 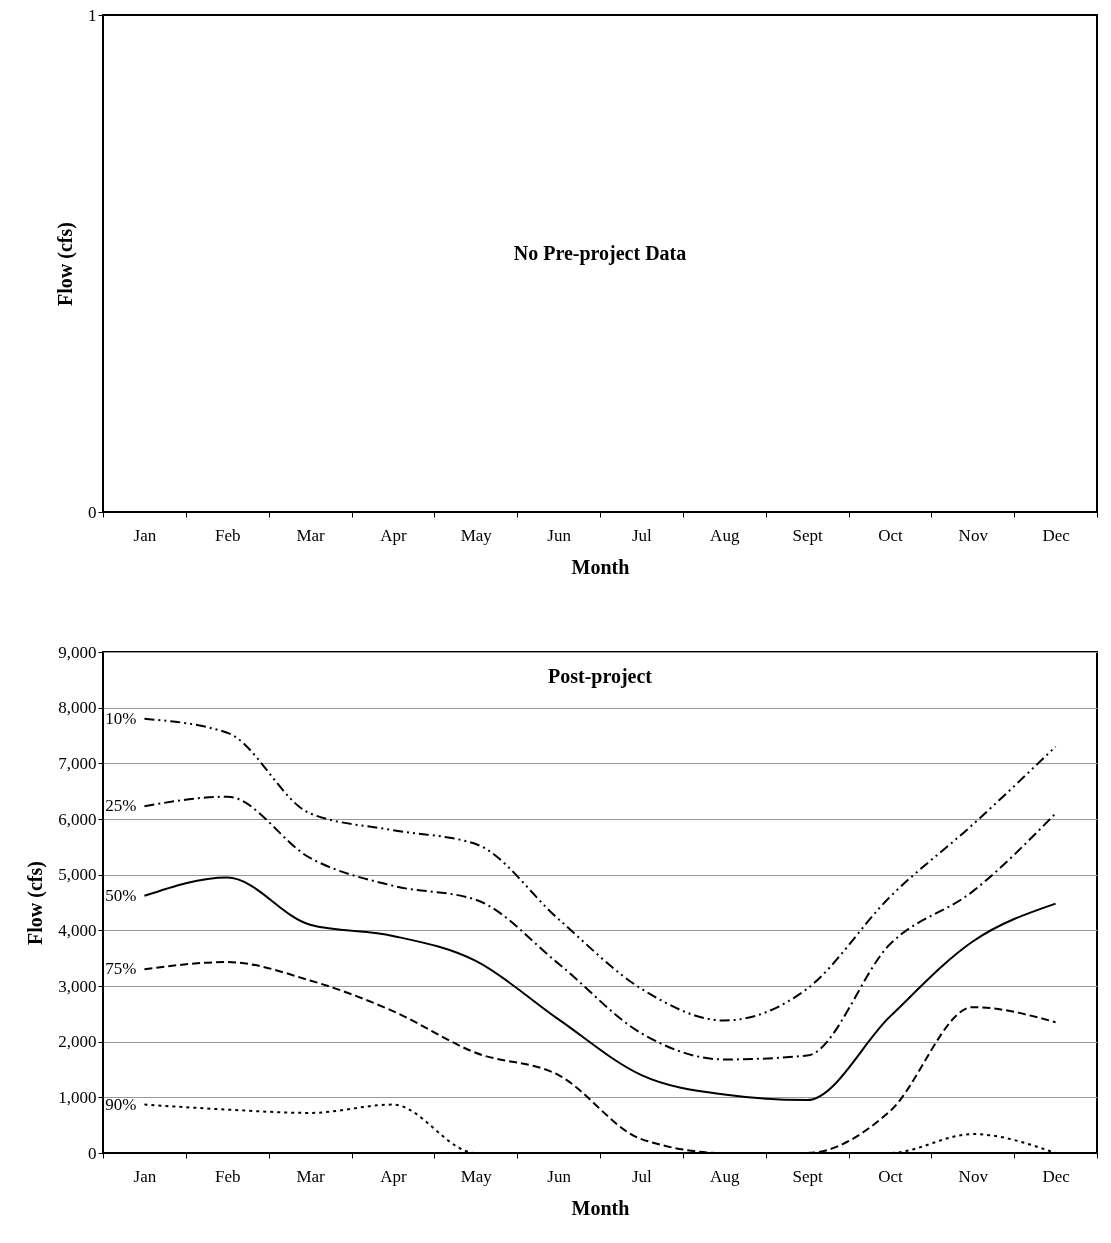 I want to click on series-label: 90%, so click(x=121, y=1104).